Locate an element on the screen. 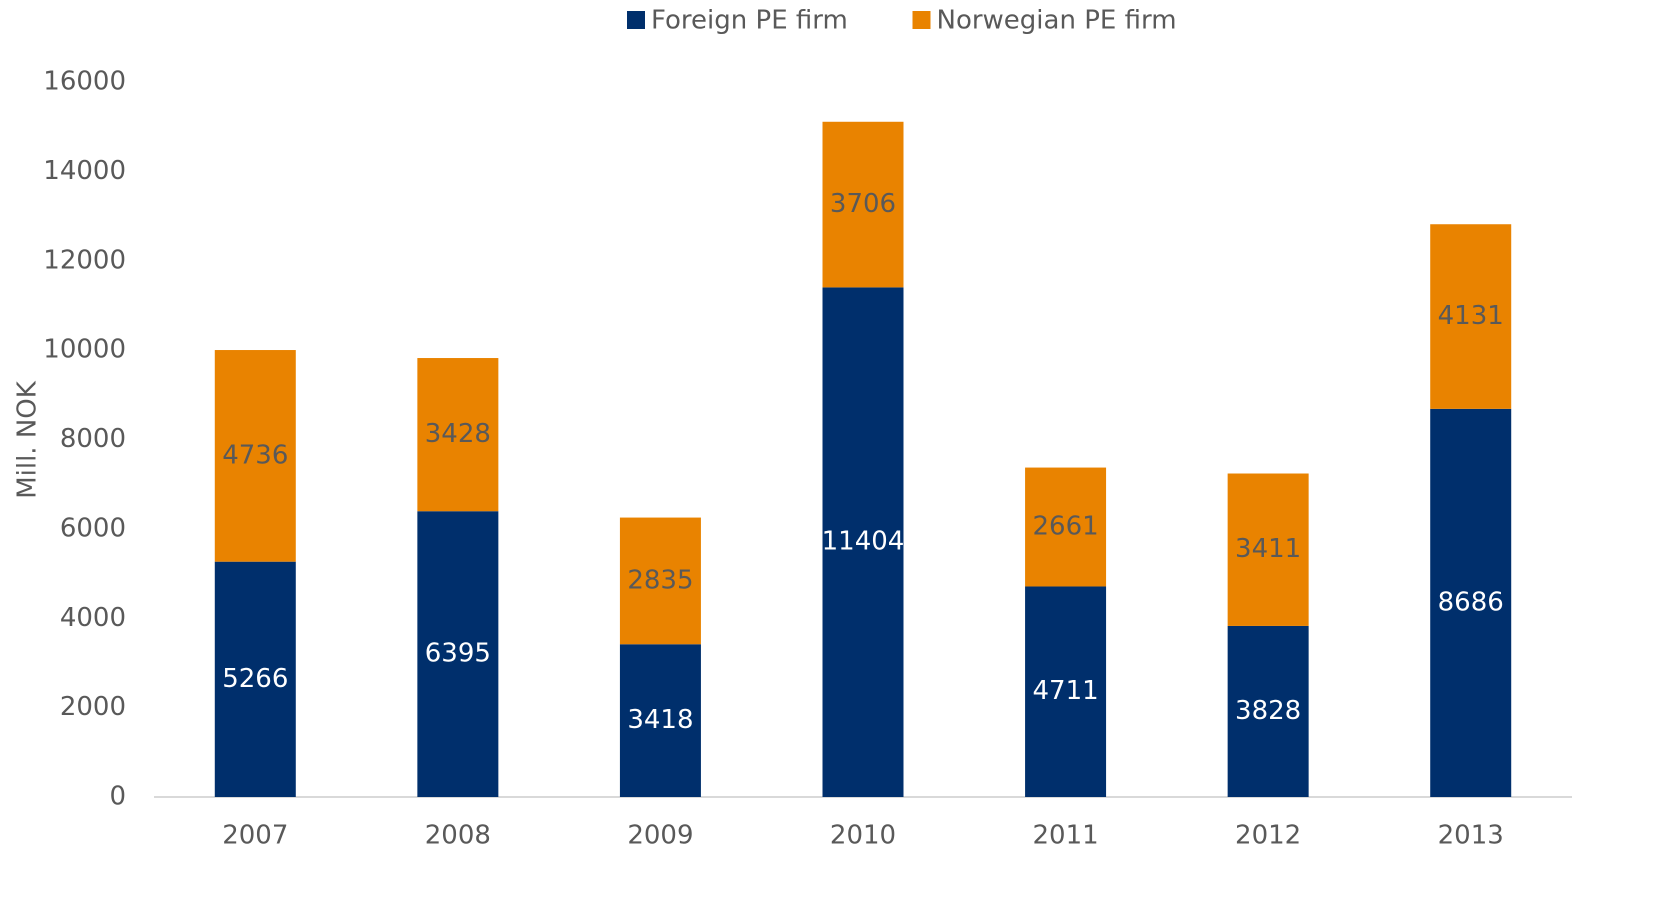 Image resolution: width=1655 pixels, height=898 pixels. data-label: 3418 is located at coordinates (660, 720).